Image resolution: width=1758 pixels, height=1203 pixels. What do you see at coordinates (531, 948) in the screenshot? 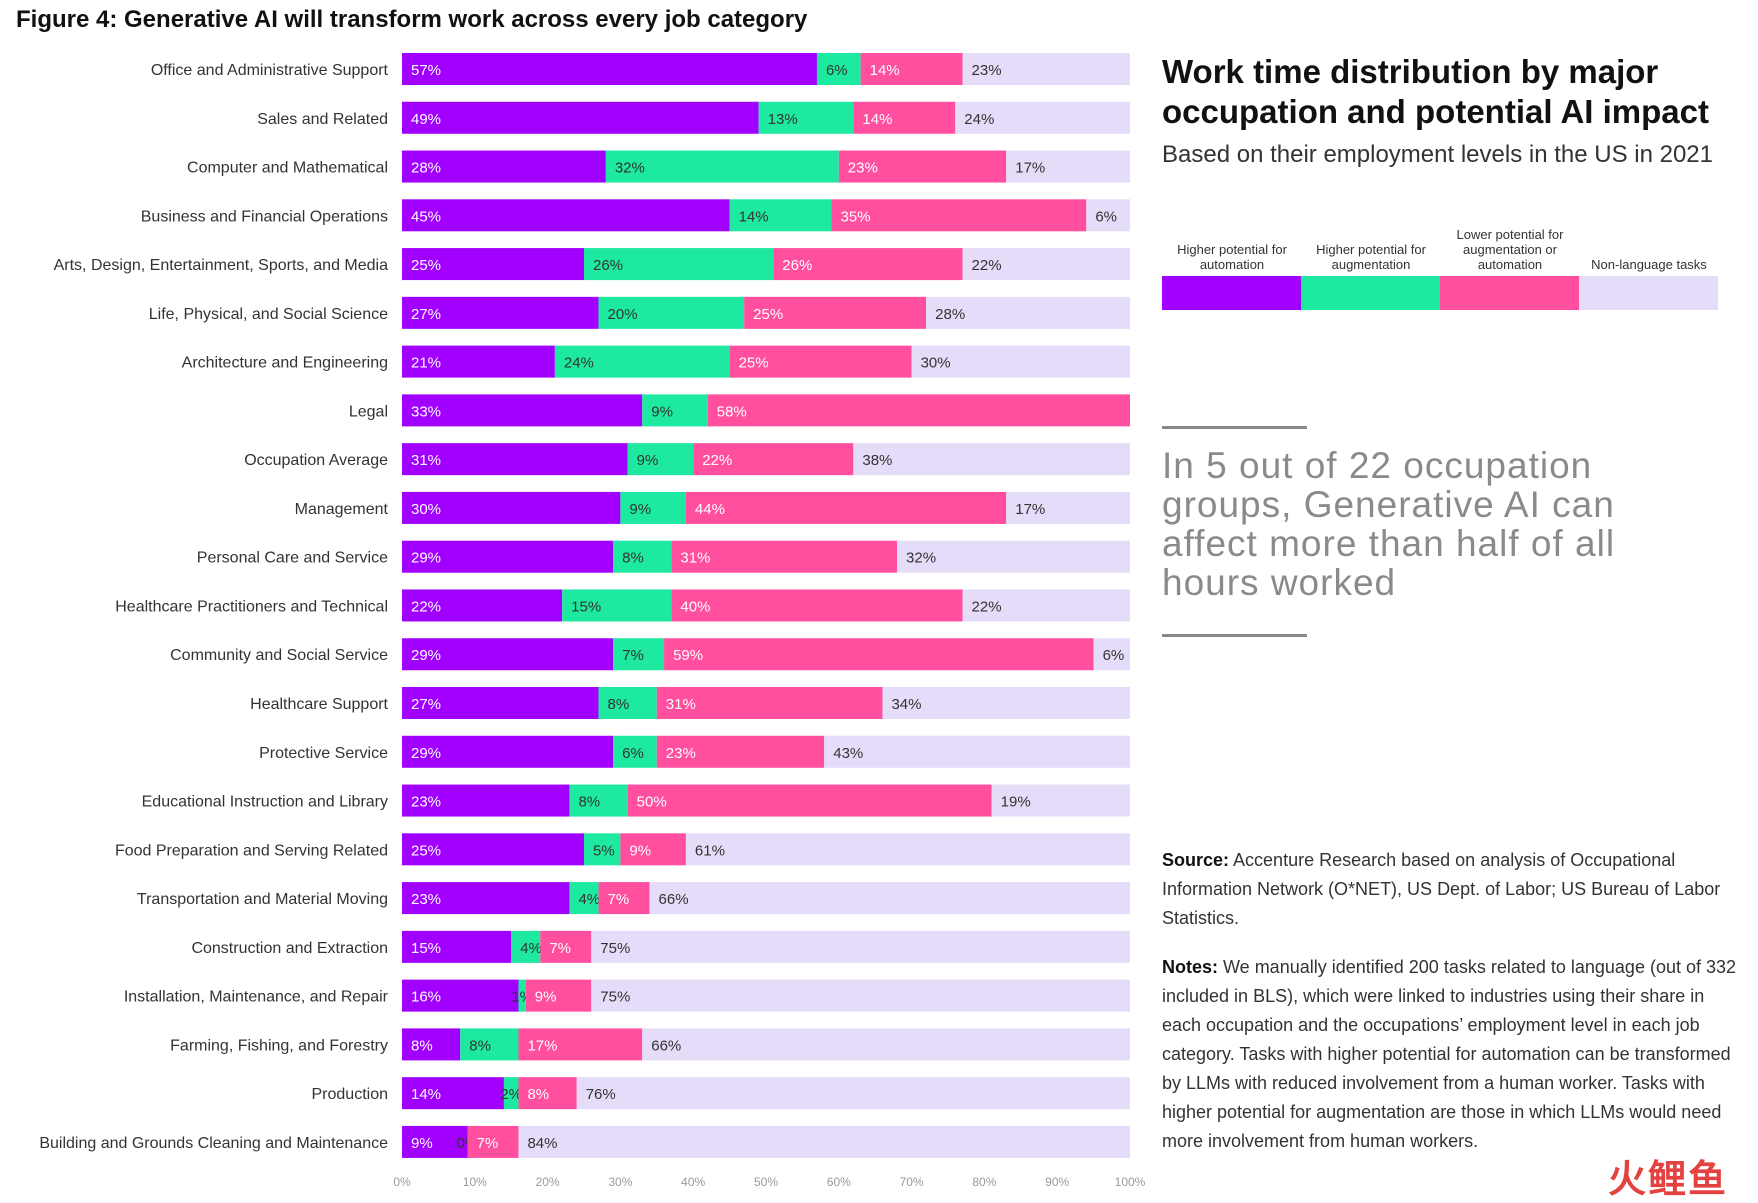
I see `data-label: 4%` at bounding box center [531, 948].